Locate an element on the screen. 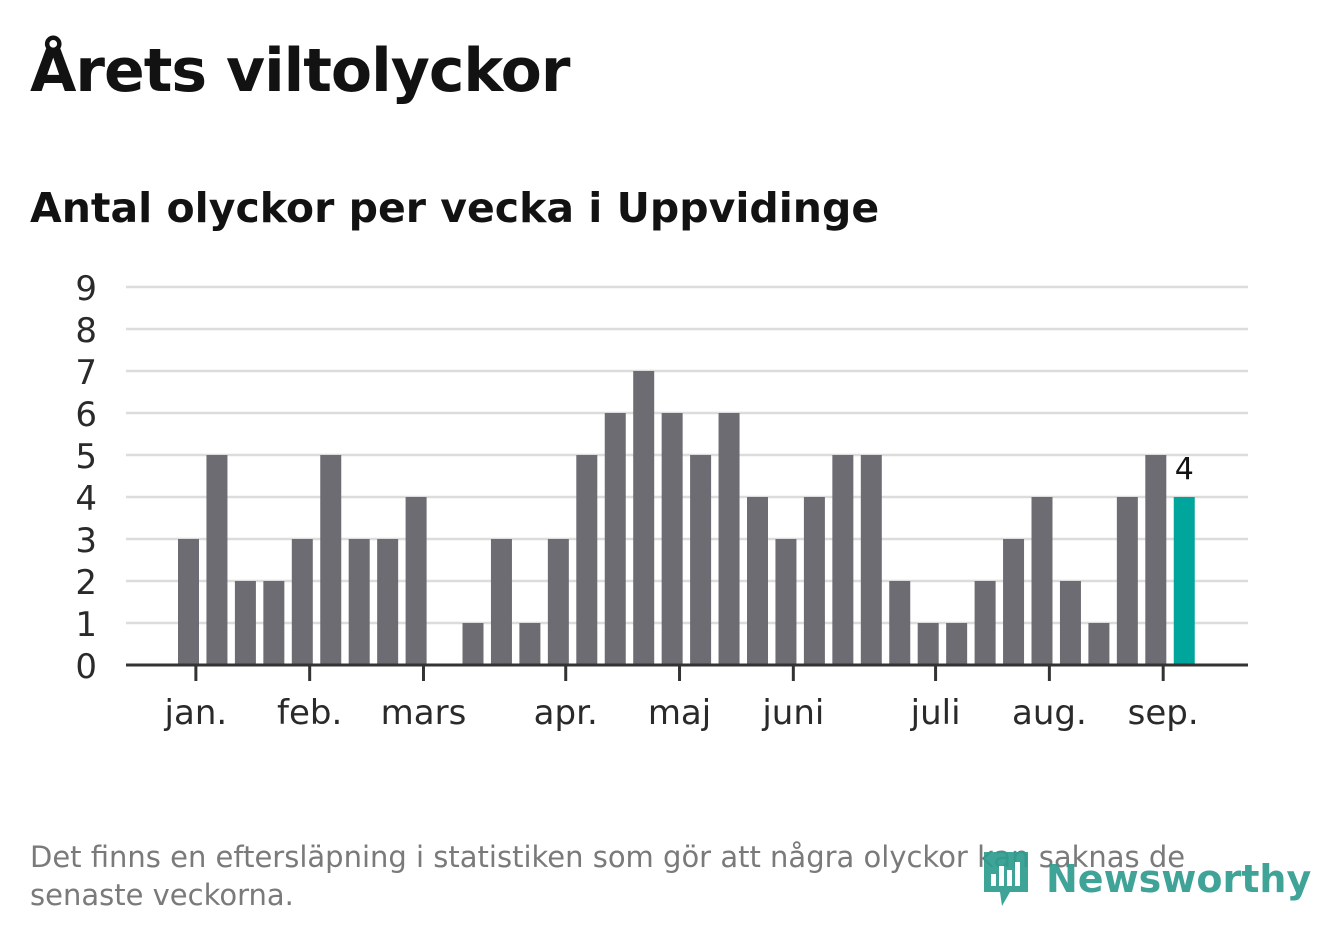 This screenshot has height=939, width=1322. y-tick-label: 7 is located at coordinates (86, 373).